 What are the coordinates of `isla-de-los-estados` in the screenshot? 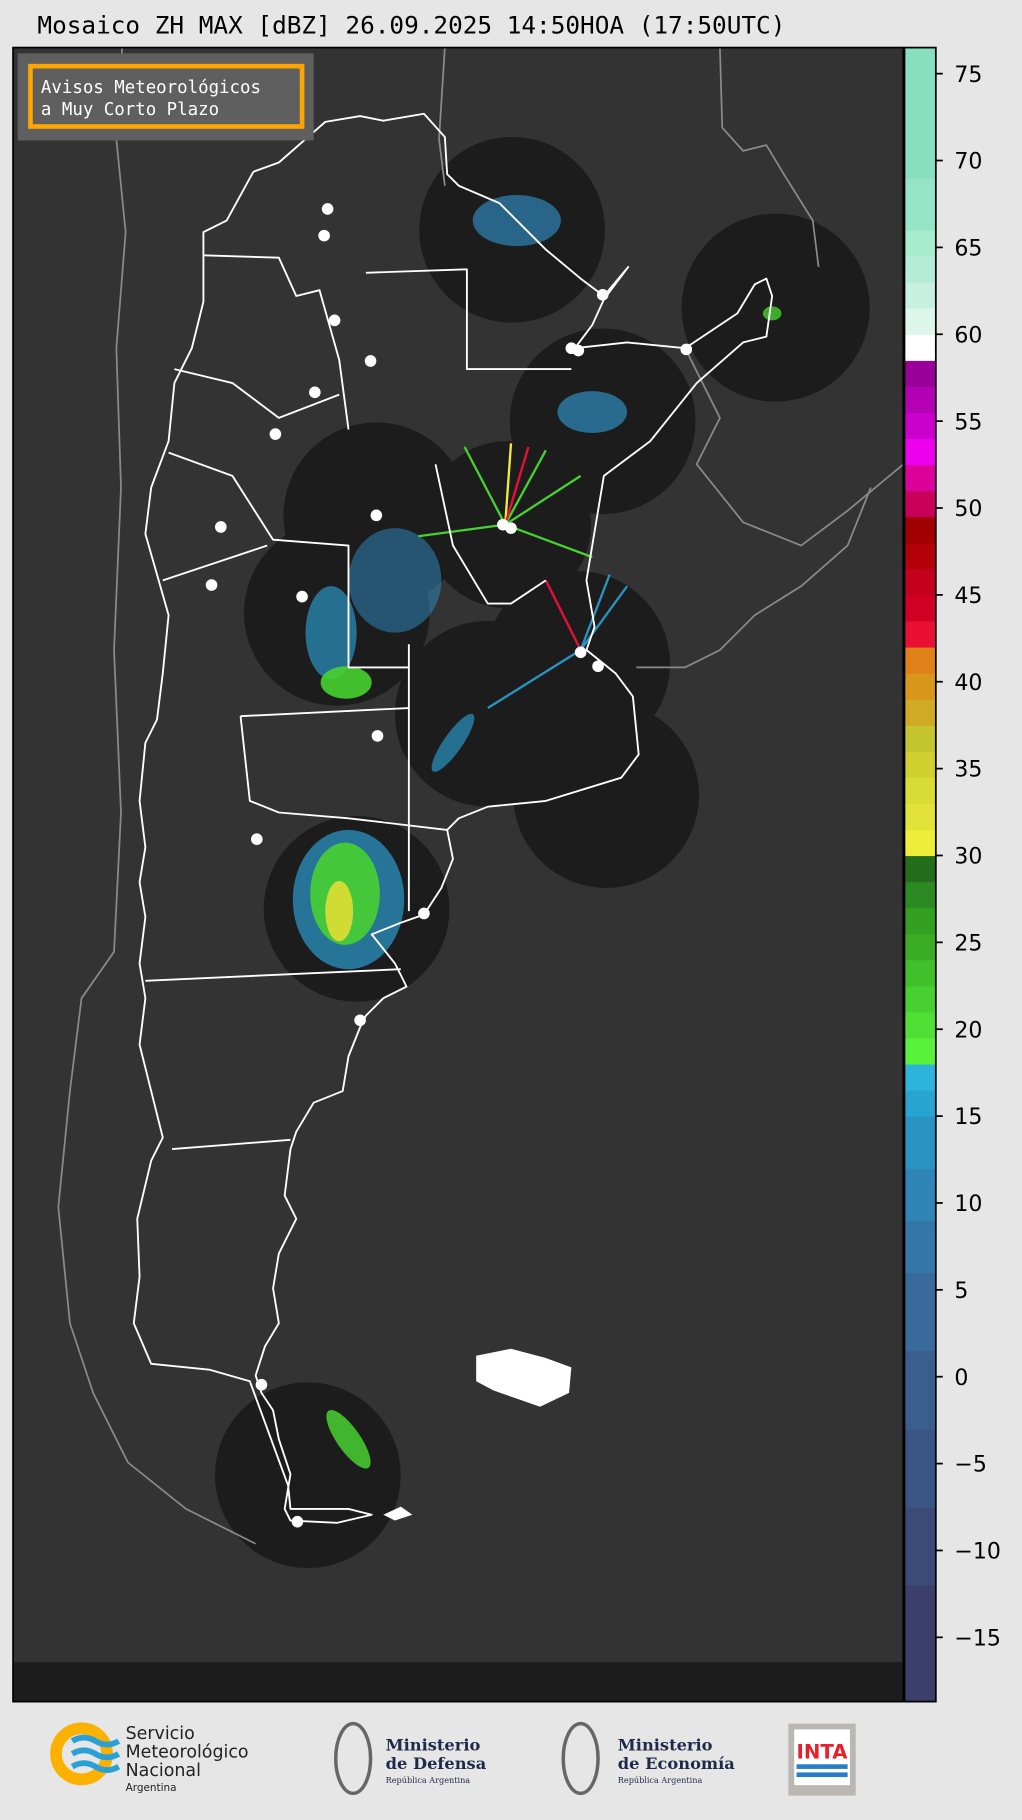 It's located at (398, 1513).